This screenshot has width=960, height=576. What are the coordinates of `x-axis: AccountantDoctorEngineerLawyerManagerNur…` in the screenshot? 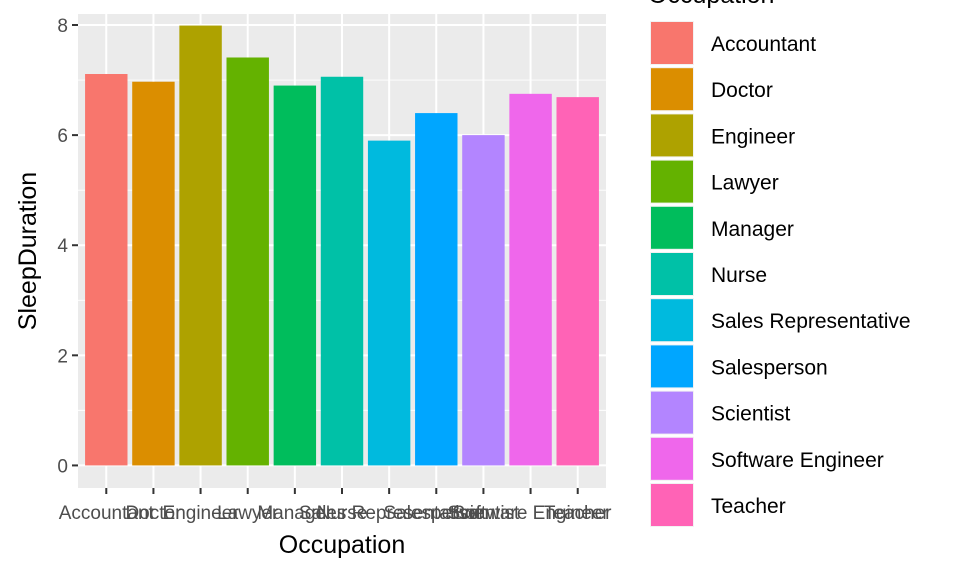 It's located at (335, 506).